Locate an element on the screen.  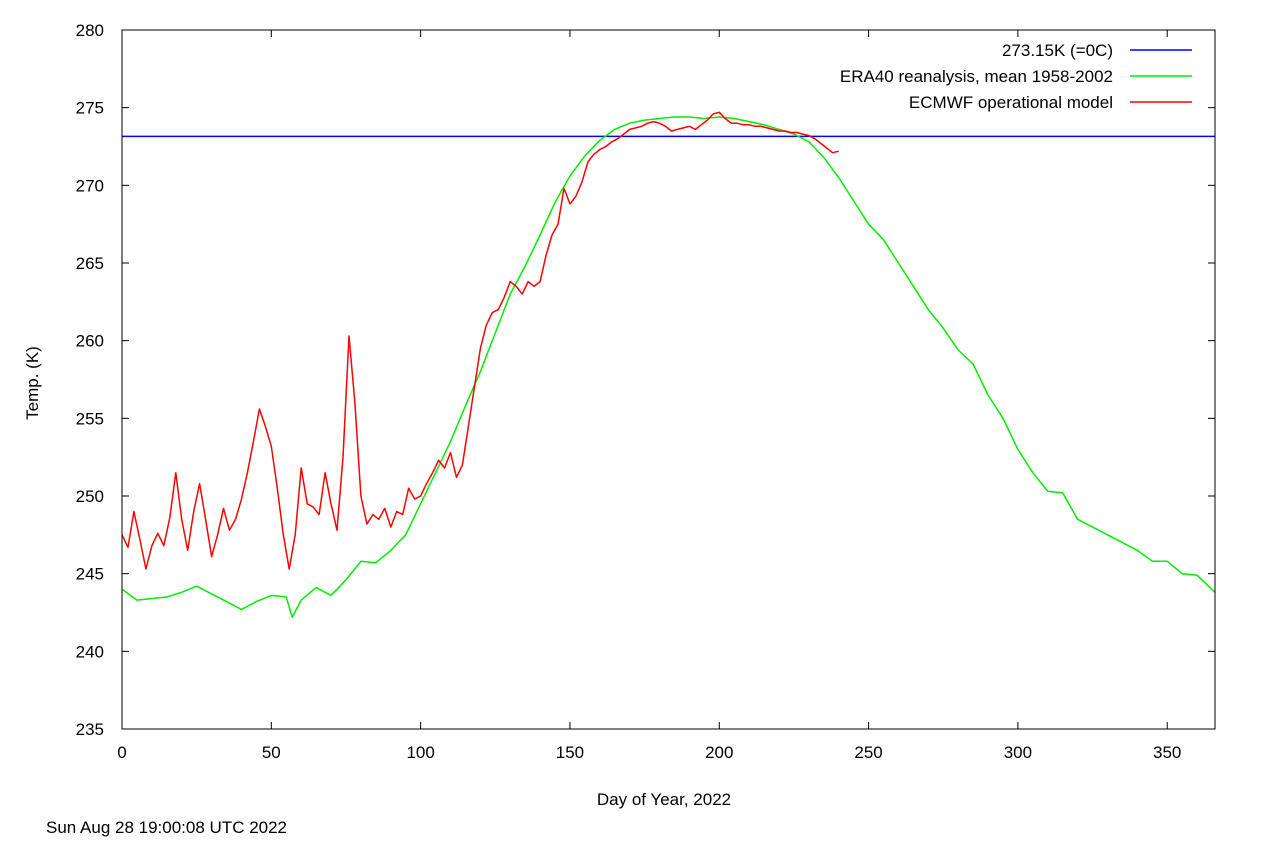
legend-label: 273.15K (=0C) is located at coordinates (1057, 50).